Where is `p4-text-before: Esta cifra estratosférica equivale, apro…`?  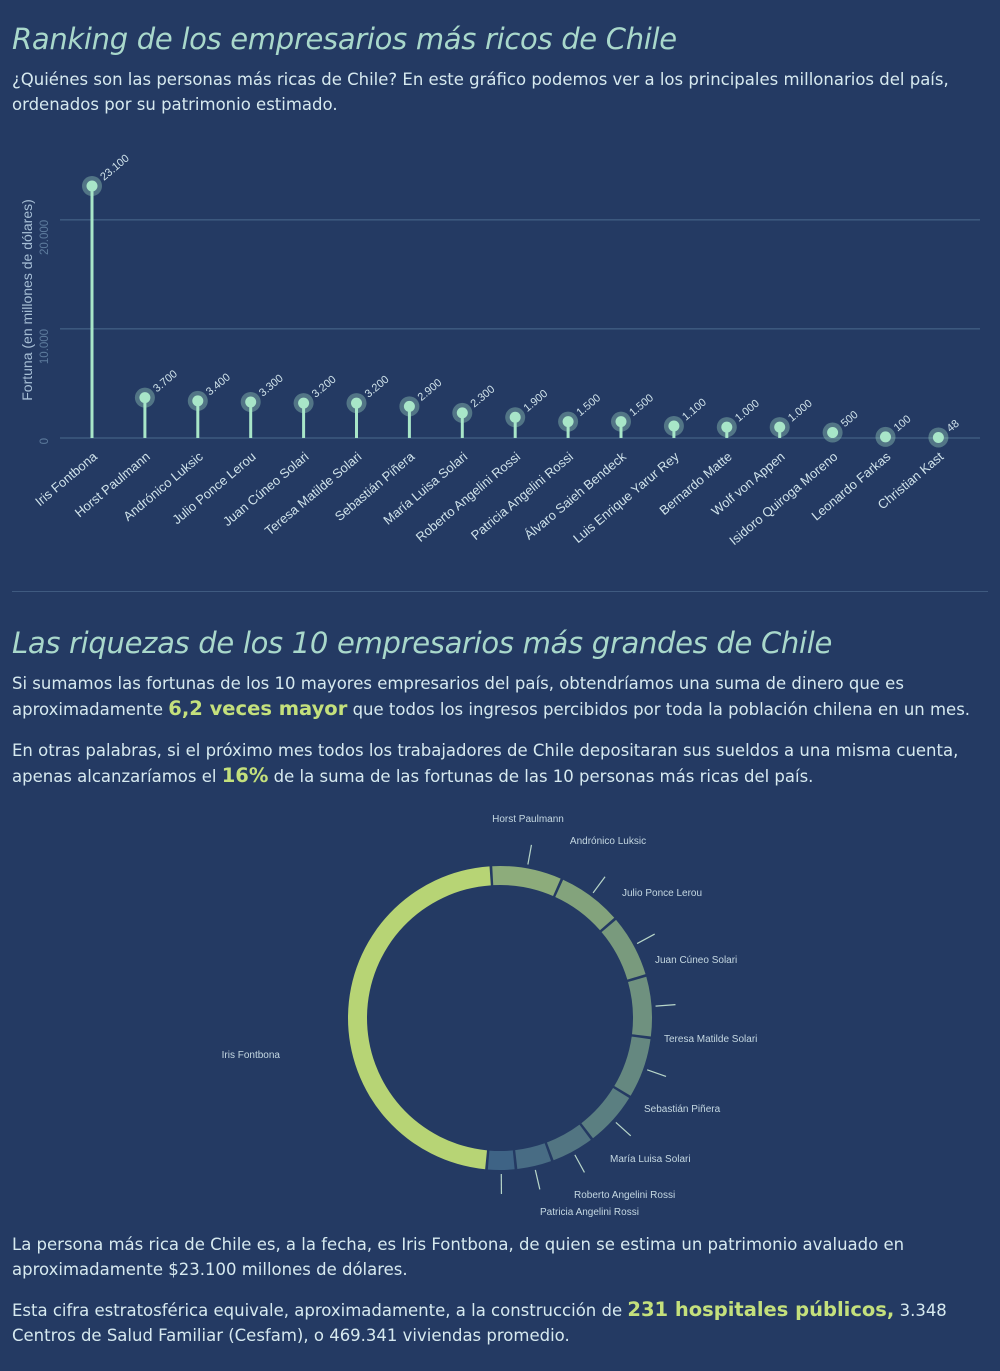
p4-text-before: Esta cifra estratosférica equivale, apro… is located at coordinates (320, 1310).